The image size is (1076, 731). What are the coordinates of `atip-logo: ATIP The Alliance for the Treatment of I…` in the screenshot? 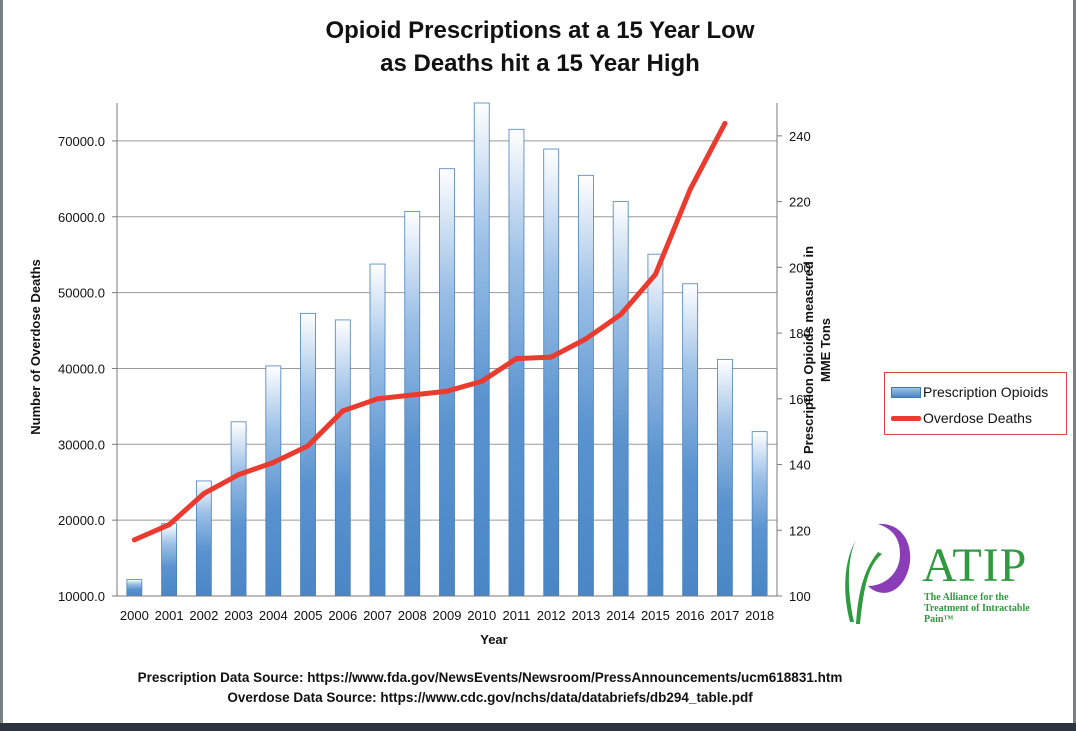 It's located at (948, 572).